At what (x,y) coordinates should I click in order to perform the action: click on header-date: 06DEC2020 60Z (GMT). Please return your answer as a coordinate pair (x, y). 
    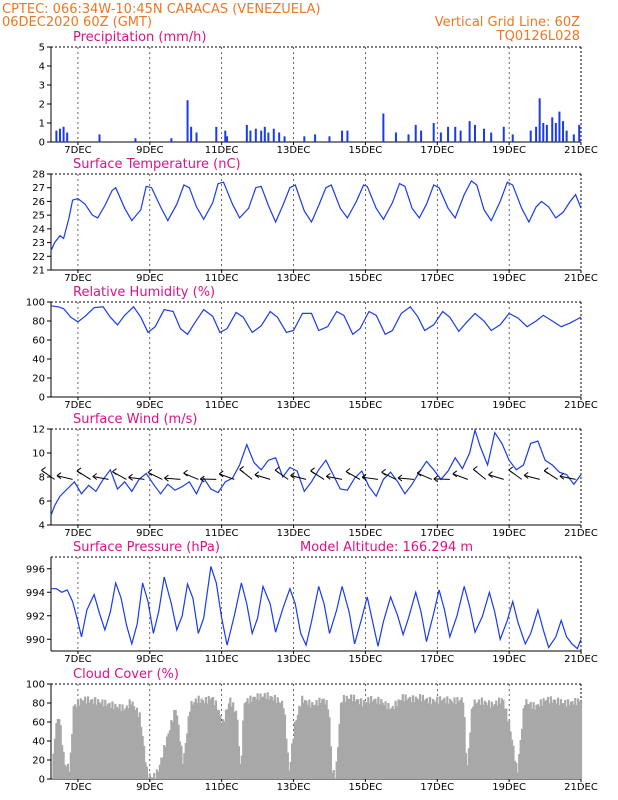
    Looking at the image, I should click on (77, 22).